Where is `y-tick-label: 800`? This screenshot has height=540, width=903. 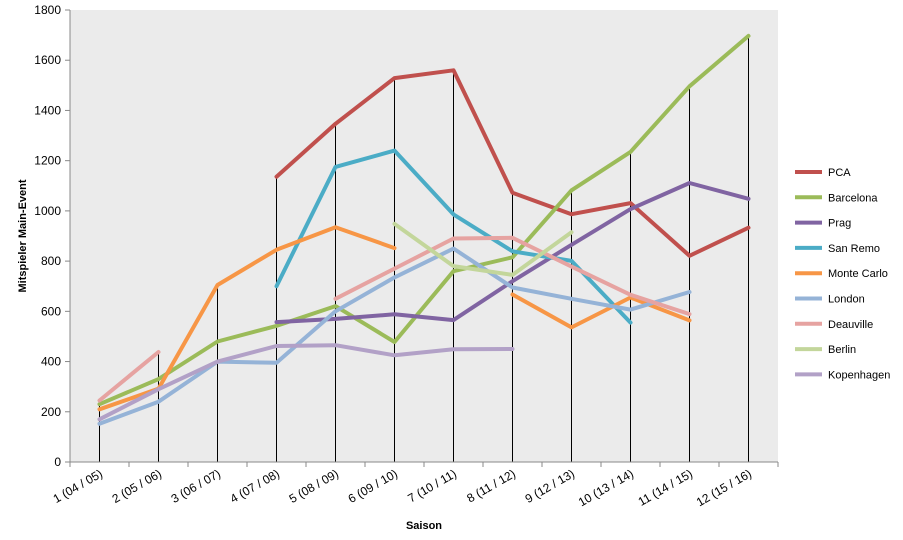
y-tick-label: 800 is located at coordinates (51, 261).